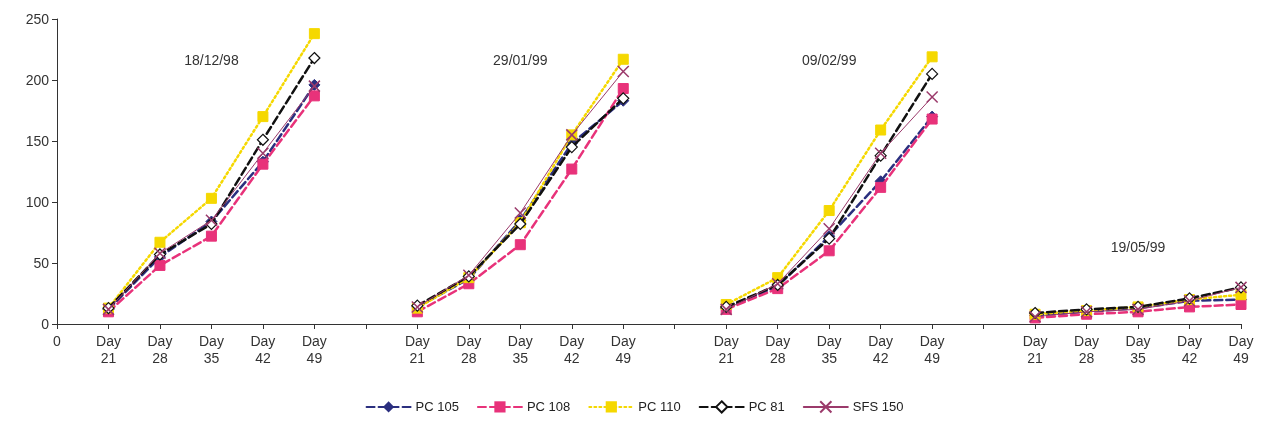  I want to click on legend-label: SFS 150, so click(878, 407).